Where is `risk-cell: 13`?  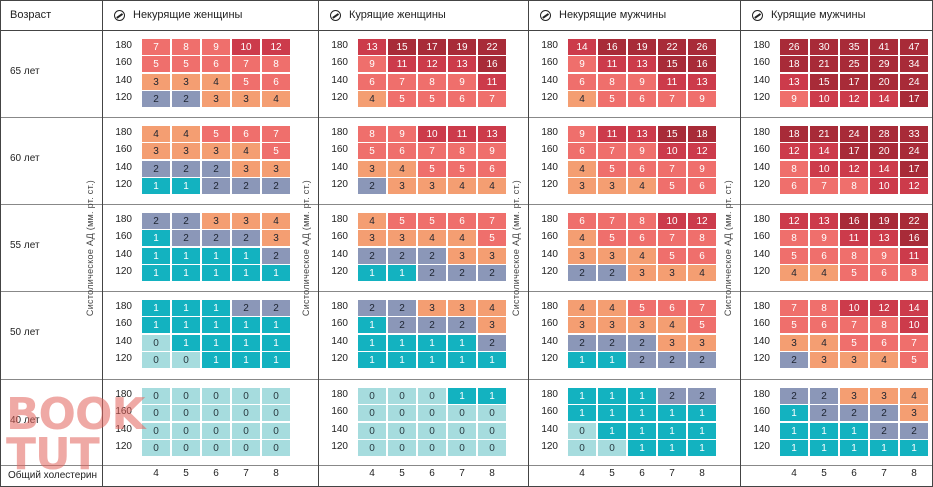 risk-cell: 13 is located at coordinates (492, 134).